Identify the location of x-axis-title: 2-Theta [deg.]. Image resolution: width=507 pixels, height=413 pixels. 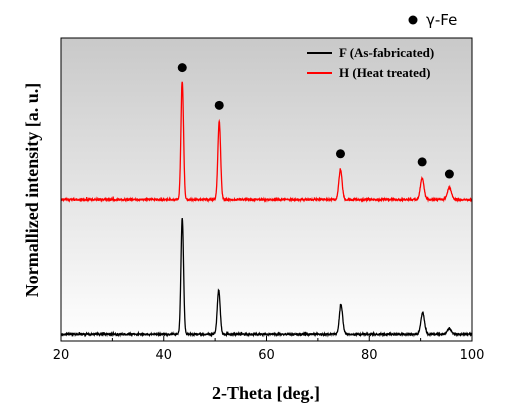
(266, 393).